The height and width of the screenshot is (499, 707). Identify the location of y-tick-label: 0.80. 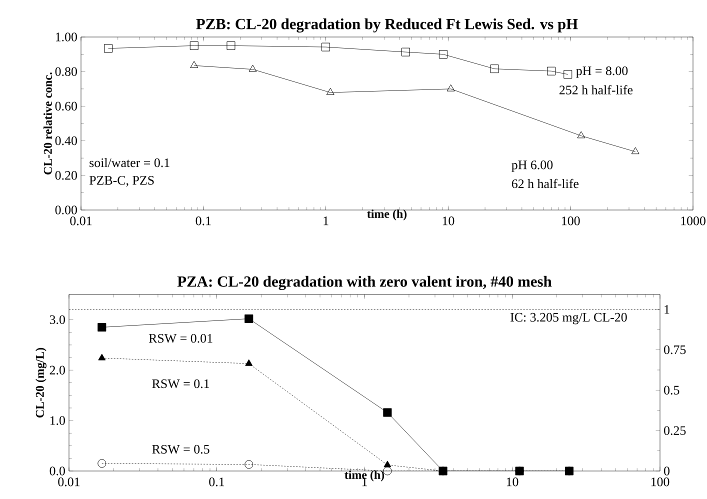
(66, 71).